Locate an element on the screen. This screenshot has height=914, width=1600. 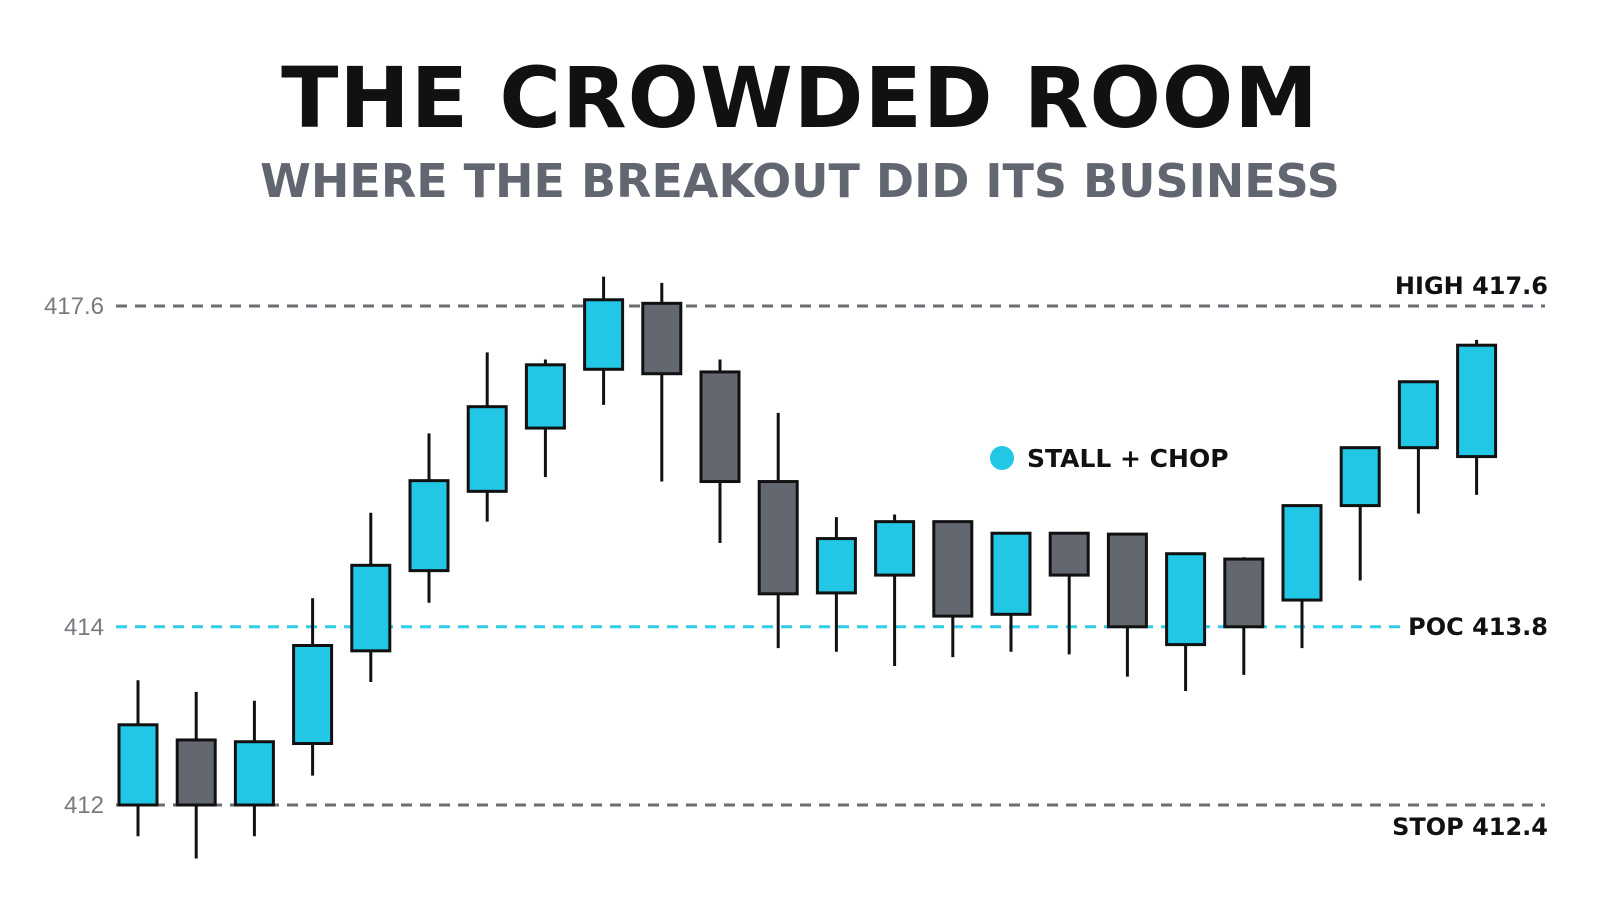
annotation-dot is located at coordinates (1002, 458).